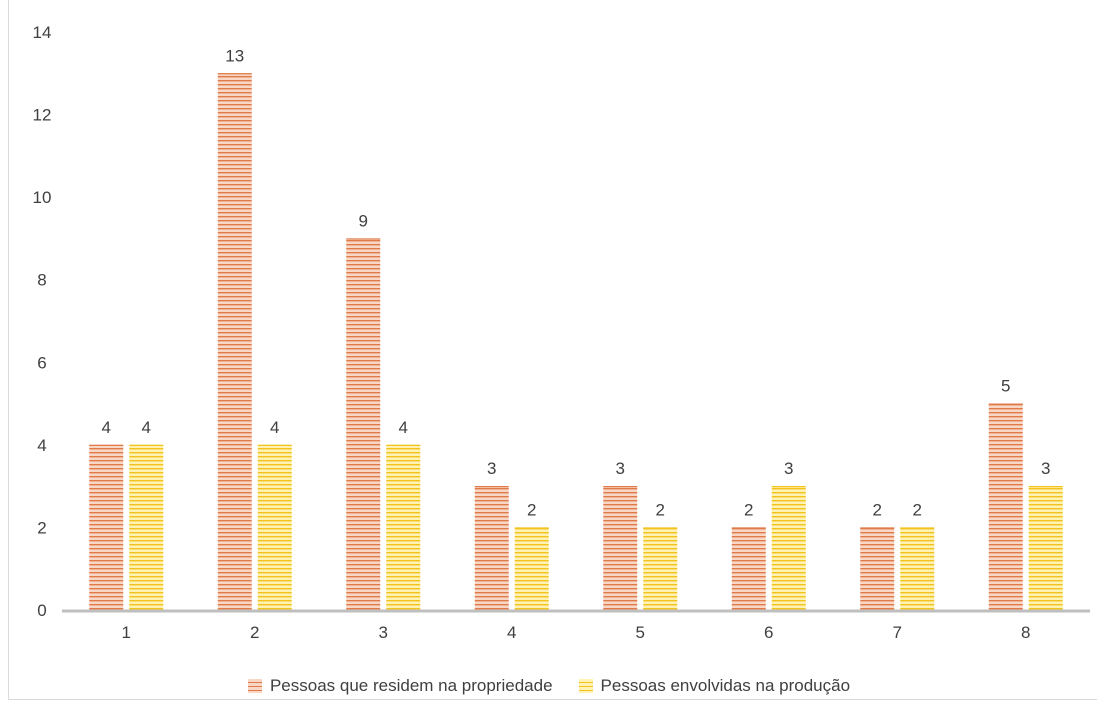 Image resolution: width=1098 pixels, height=701 pixels. What do you see at coordinates (511, 632) in the screenshot?
I see `x-tick-label: 4` at bounding box center [511, 632].